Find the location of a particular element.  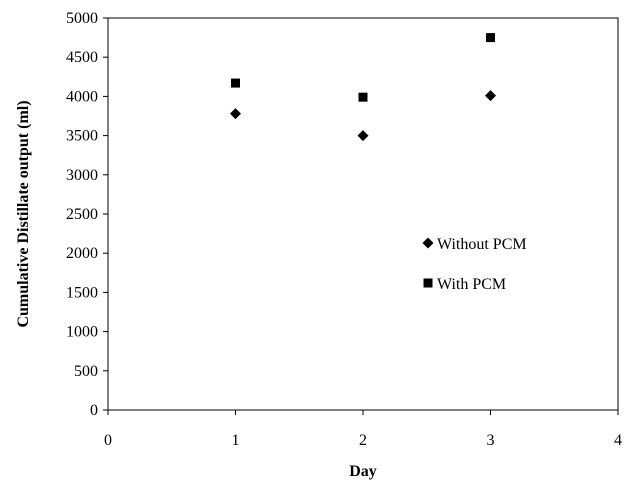

x-tick-label: 4 is located at coordinates (618, 440).